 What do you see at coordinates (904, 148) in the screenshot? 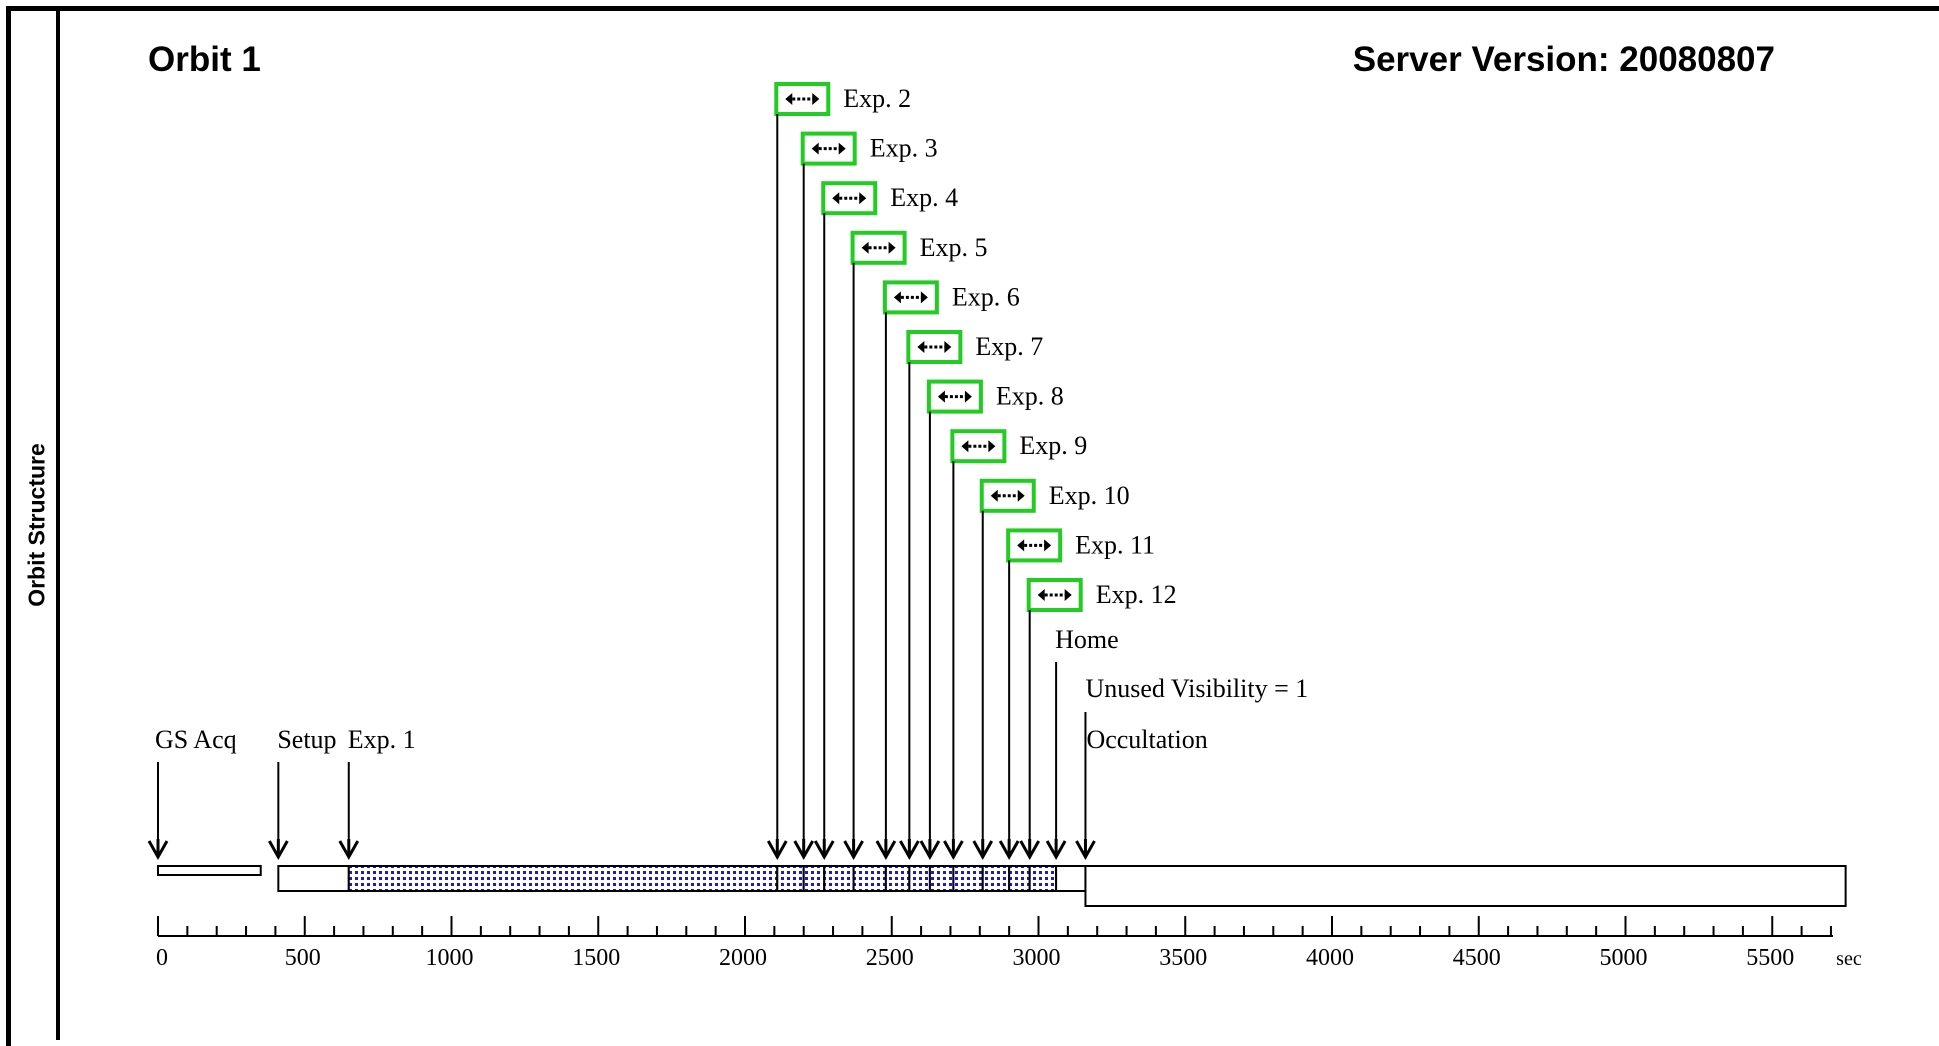
I see `event-label: Exp. 3` at bounding box center [904, 148].